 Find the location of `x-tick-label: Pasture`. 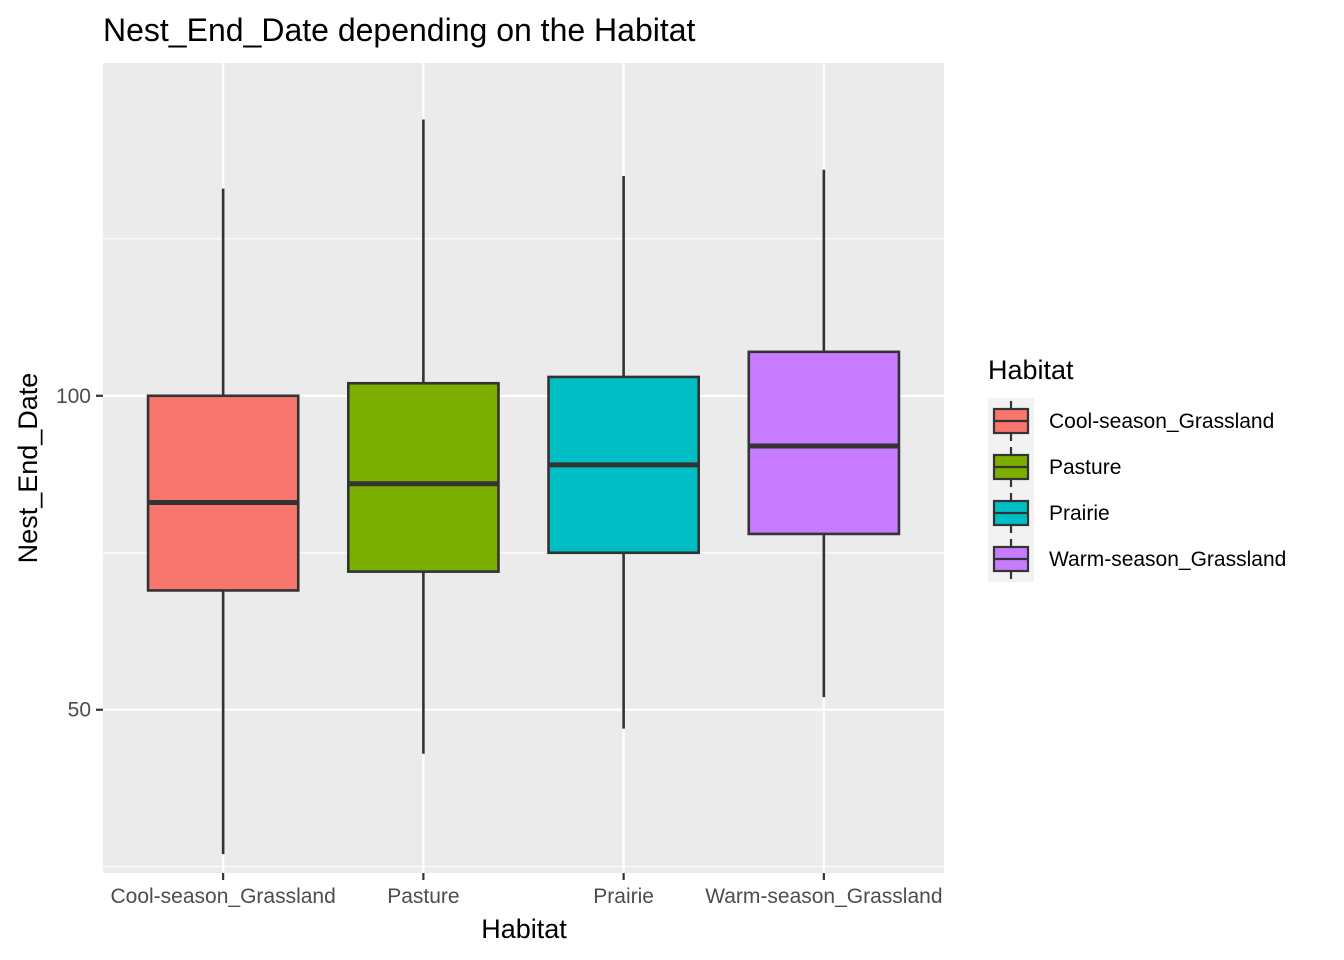

x-tick-label: Pasture is located at coordinates (423, 896).